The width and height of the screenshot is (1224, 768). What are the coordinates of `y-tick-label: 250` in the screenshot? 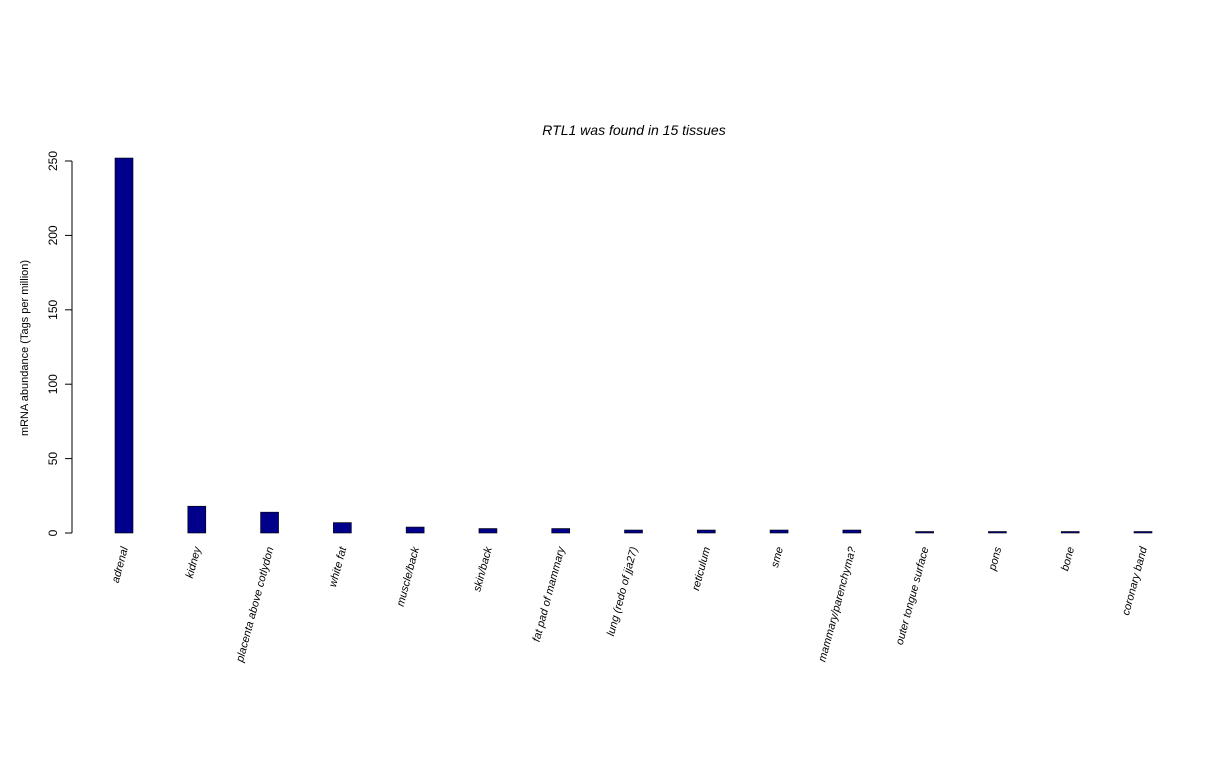 It's located at (53, 161).